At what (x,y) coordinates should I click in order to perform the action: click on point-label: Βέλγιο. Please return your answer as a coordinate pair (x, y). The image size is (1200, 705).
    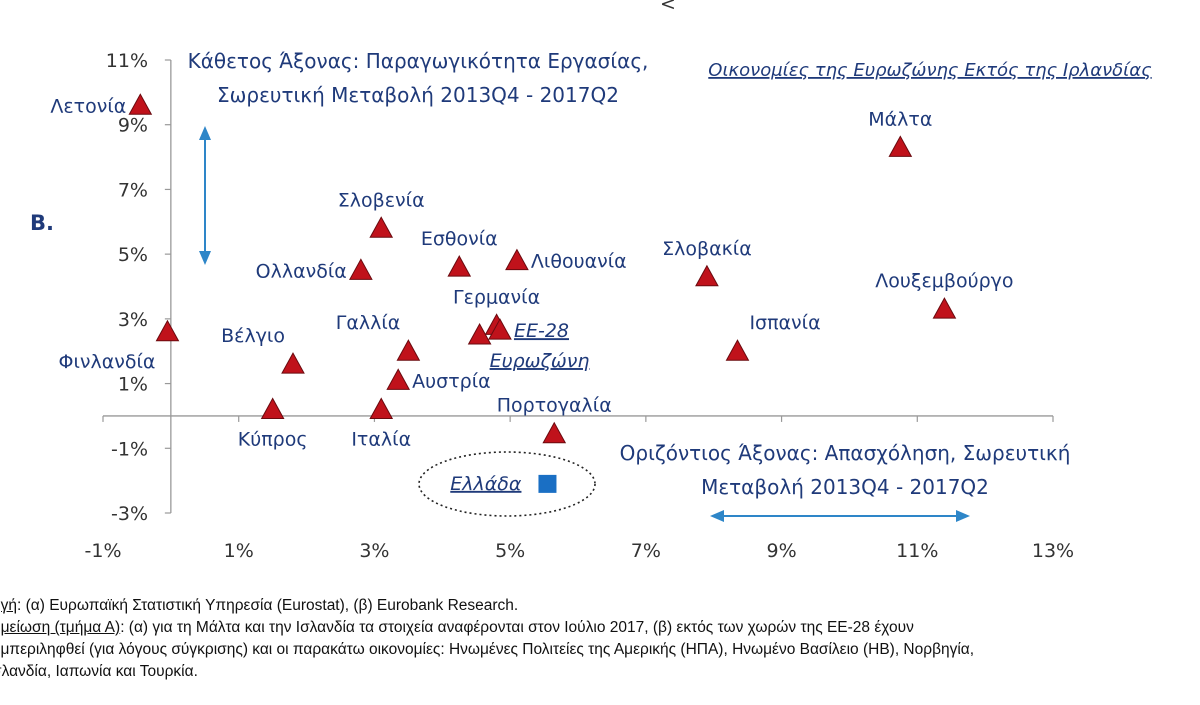
    Looking at the image, I should click on (253, 336).